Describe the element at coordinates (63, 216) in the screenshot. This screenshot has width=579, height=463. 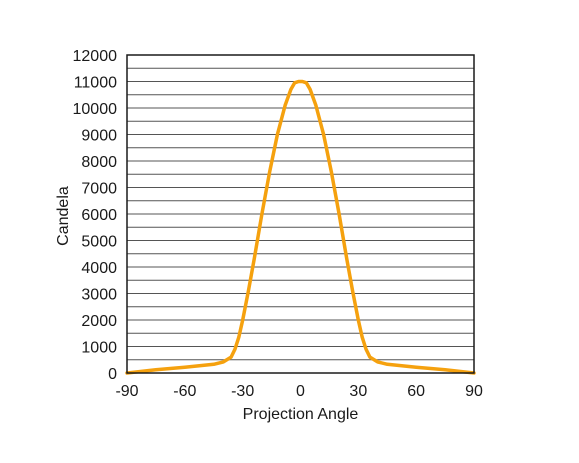
I see `y-axis-label: Candela` at that location.